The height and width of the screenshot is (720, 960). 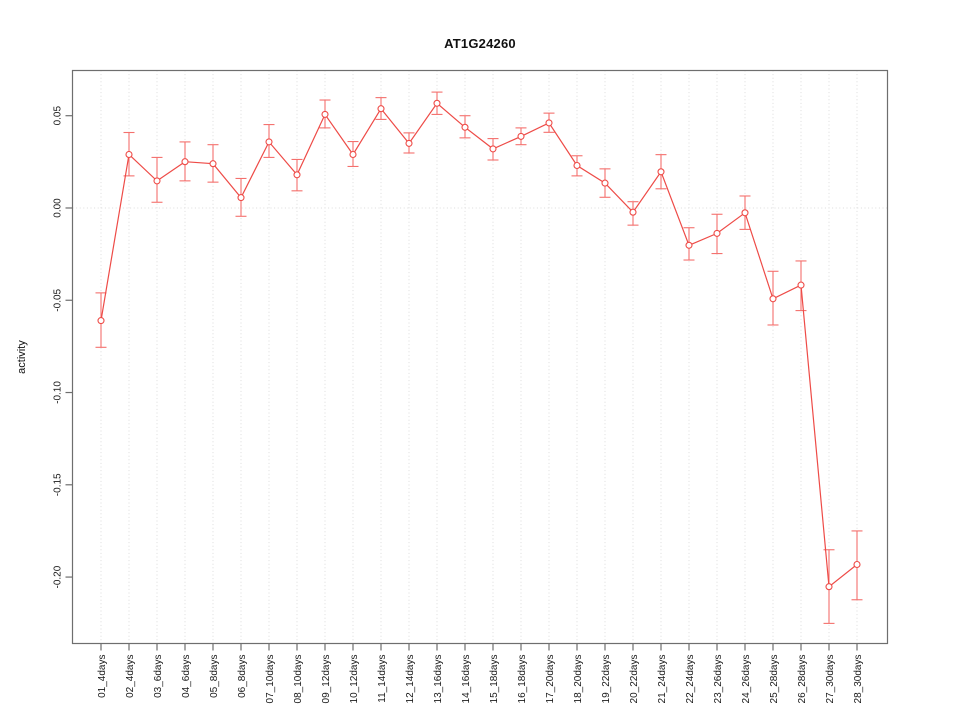 What do you see at coordinates (746, 679) in the screenshot?
I see `x-tick-label: 24_26days` at bounding box center [746, 679].